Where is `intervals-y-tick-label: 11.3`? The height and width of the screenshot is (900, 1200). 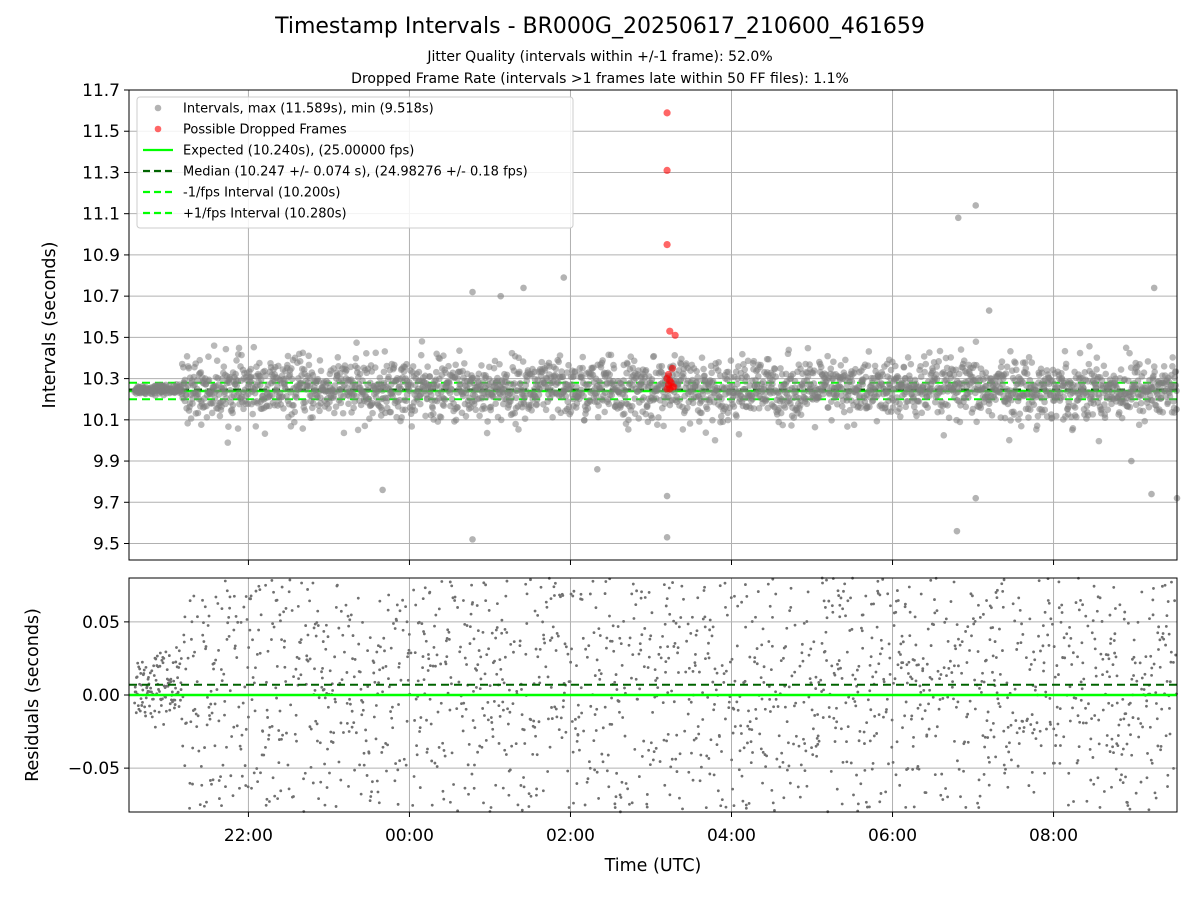 intervals-y-tick-label: 11.3 is located at coordinates (101, 173).